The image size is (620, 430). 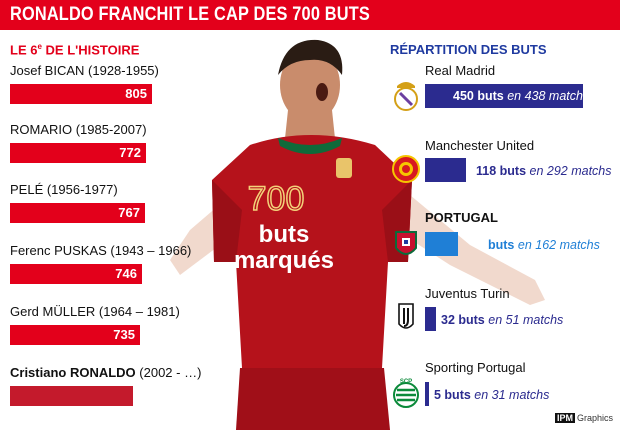 What do you see at coordinates (461, 217) in the screenshot?
I see `club-name-portugal: PORTUGAL` at bounding box center [461, 217].